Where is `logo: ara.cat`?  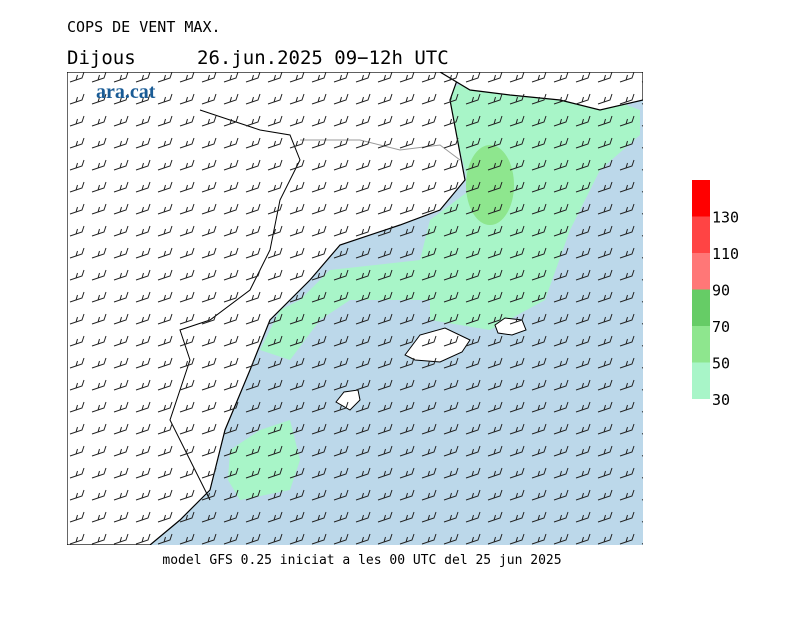
logo: ara.cat is located at coordinates (126, 92).